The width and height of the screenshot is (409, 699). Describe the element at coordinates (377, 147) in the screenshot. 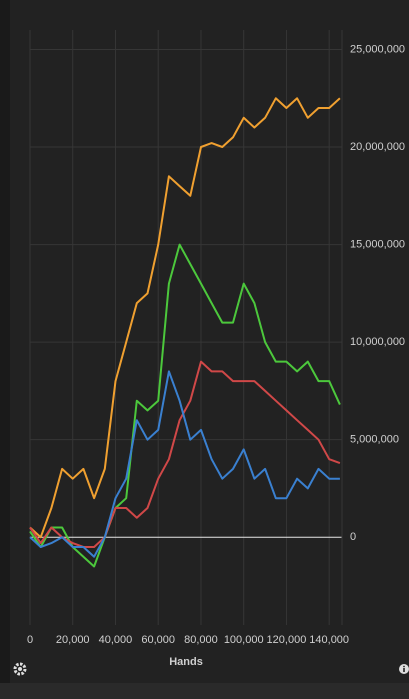

I see `y-tick-label: 20,000,000` at that location.